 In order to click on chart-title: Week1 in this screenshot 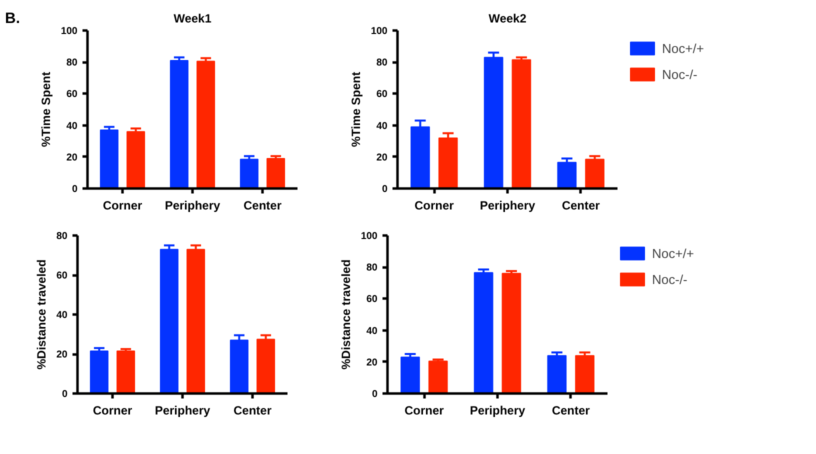, I will do `click(193, 19)`.